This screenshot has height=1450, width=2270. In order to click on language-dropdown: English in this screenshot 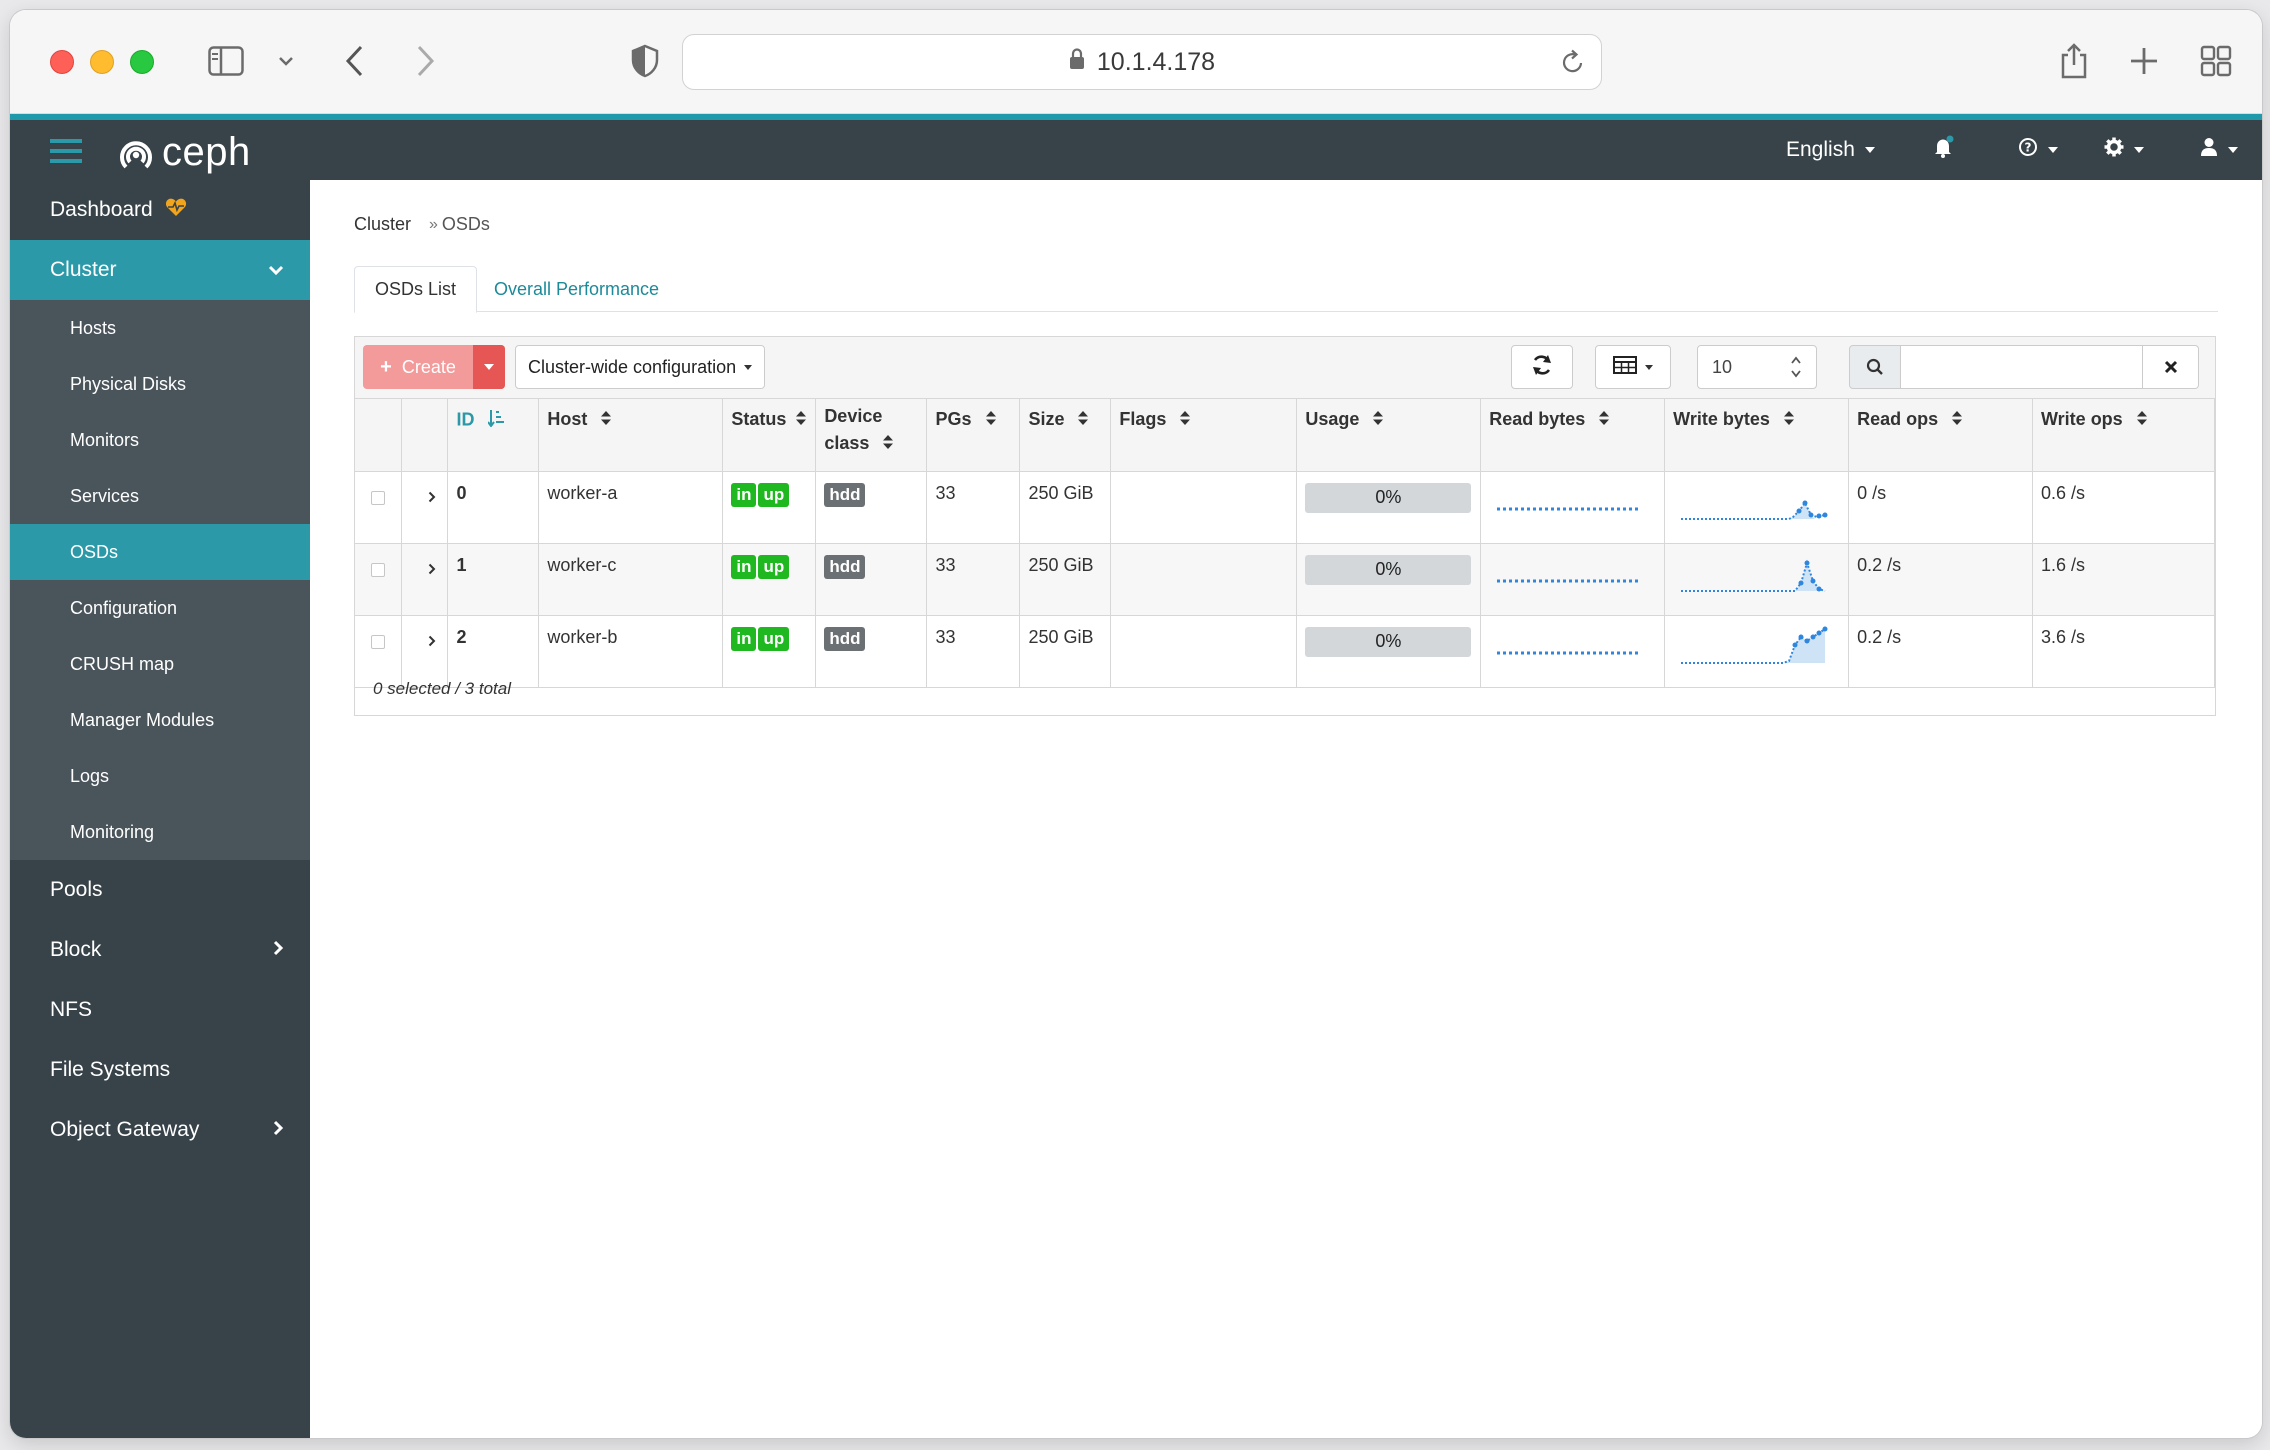, I will do `click(1830, 150)`.